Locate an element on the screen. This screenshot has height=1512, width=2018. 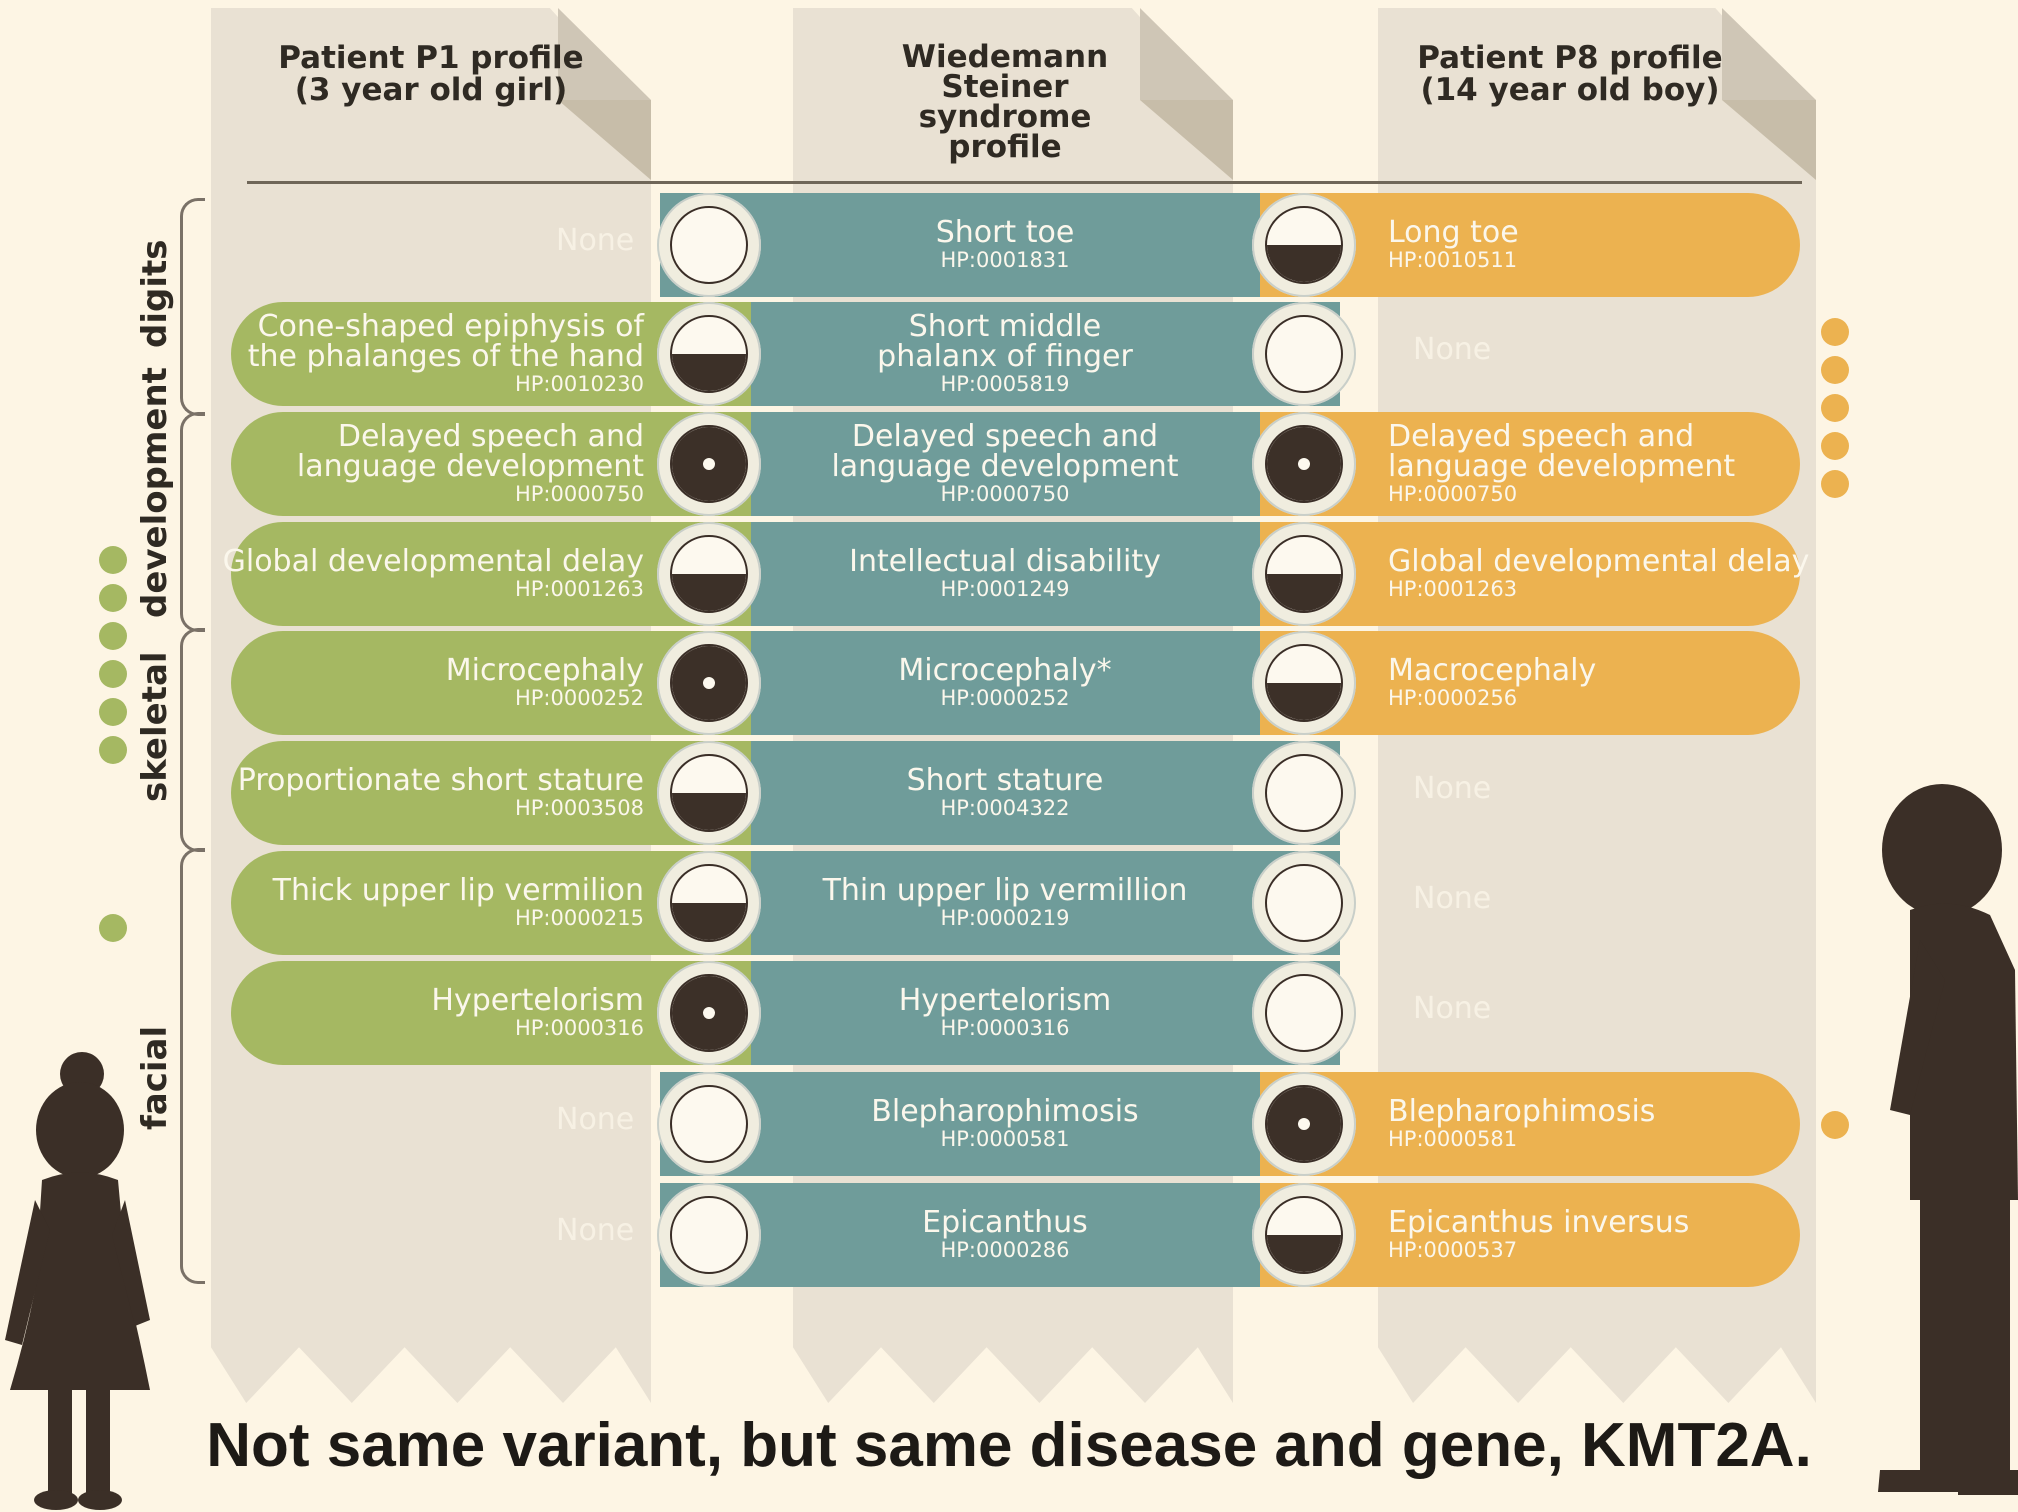
patient-p8-phenotype: Epicanthus inversus HP:0000537 is located at coordinates (1539, 1234).